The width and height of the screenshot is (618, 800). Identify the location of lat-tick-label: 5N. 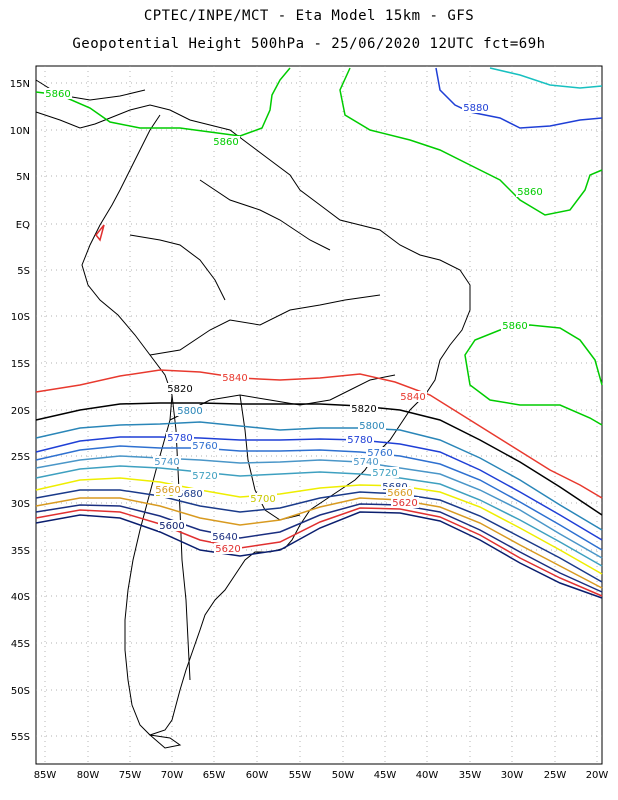
(23, 177).